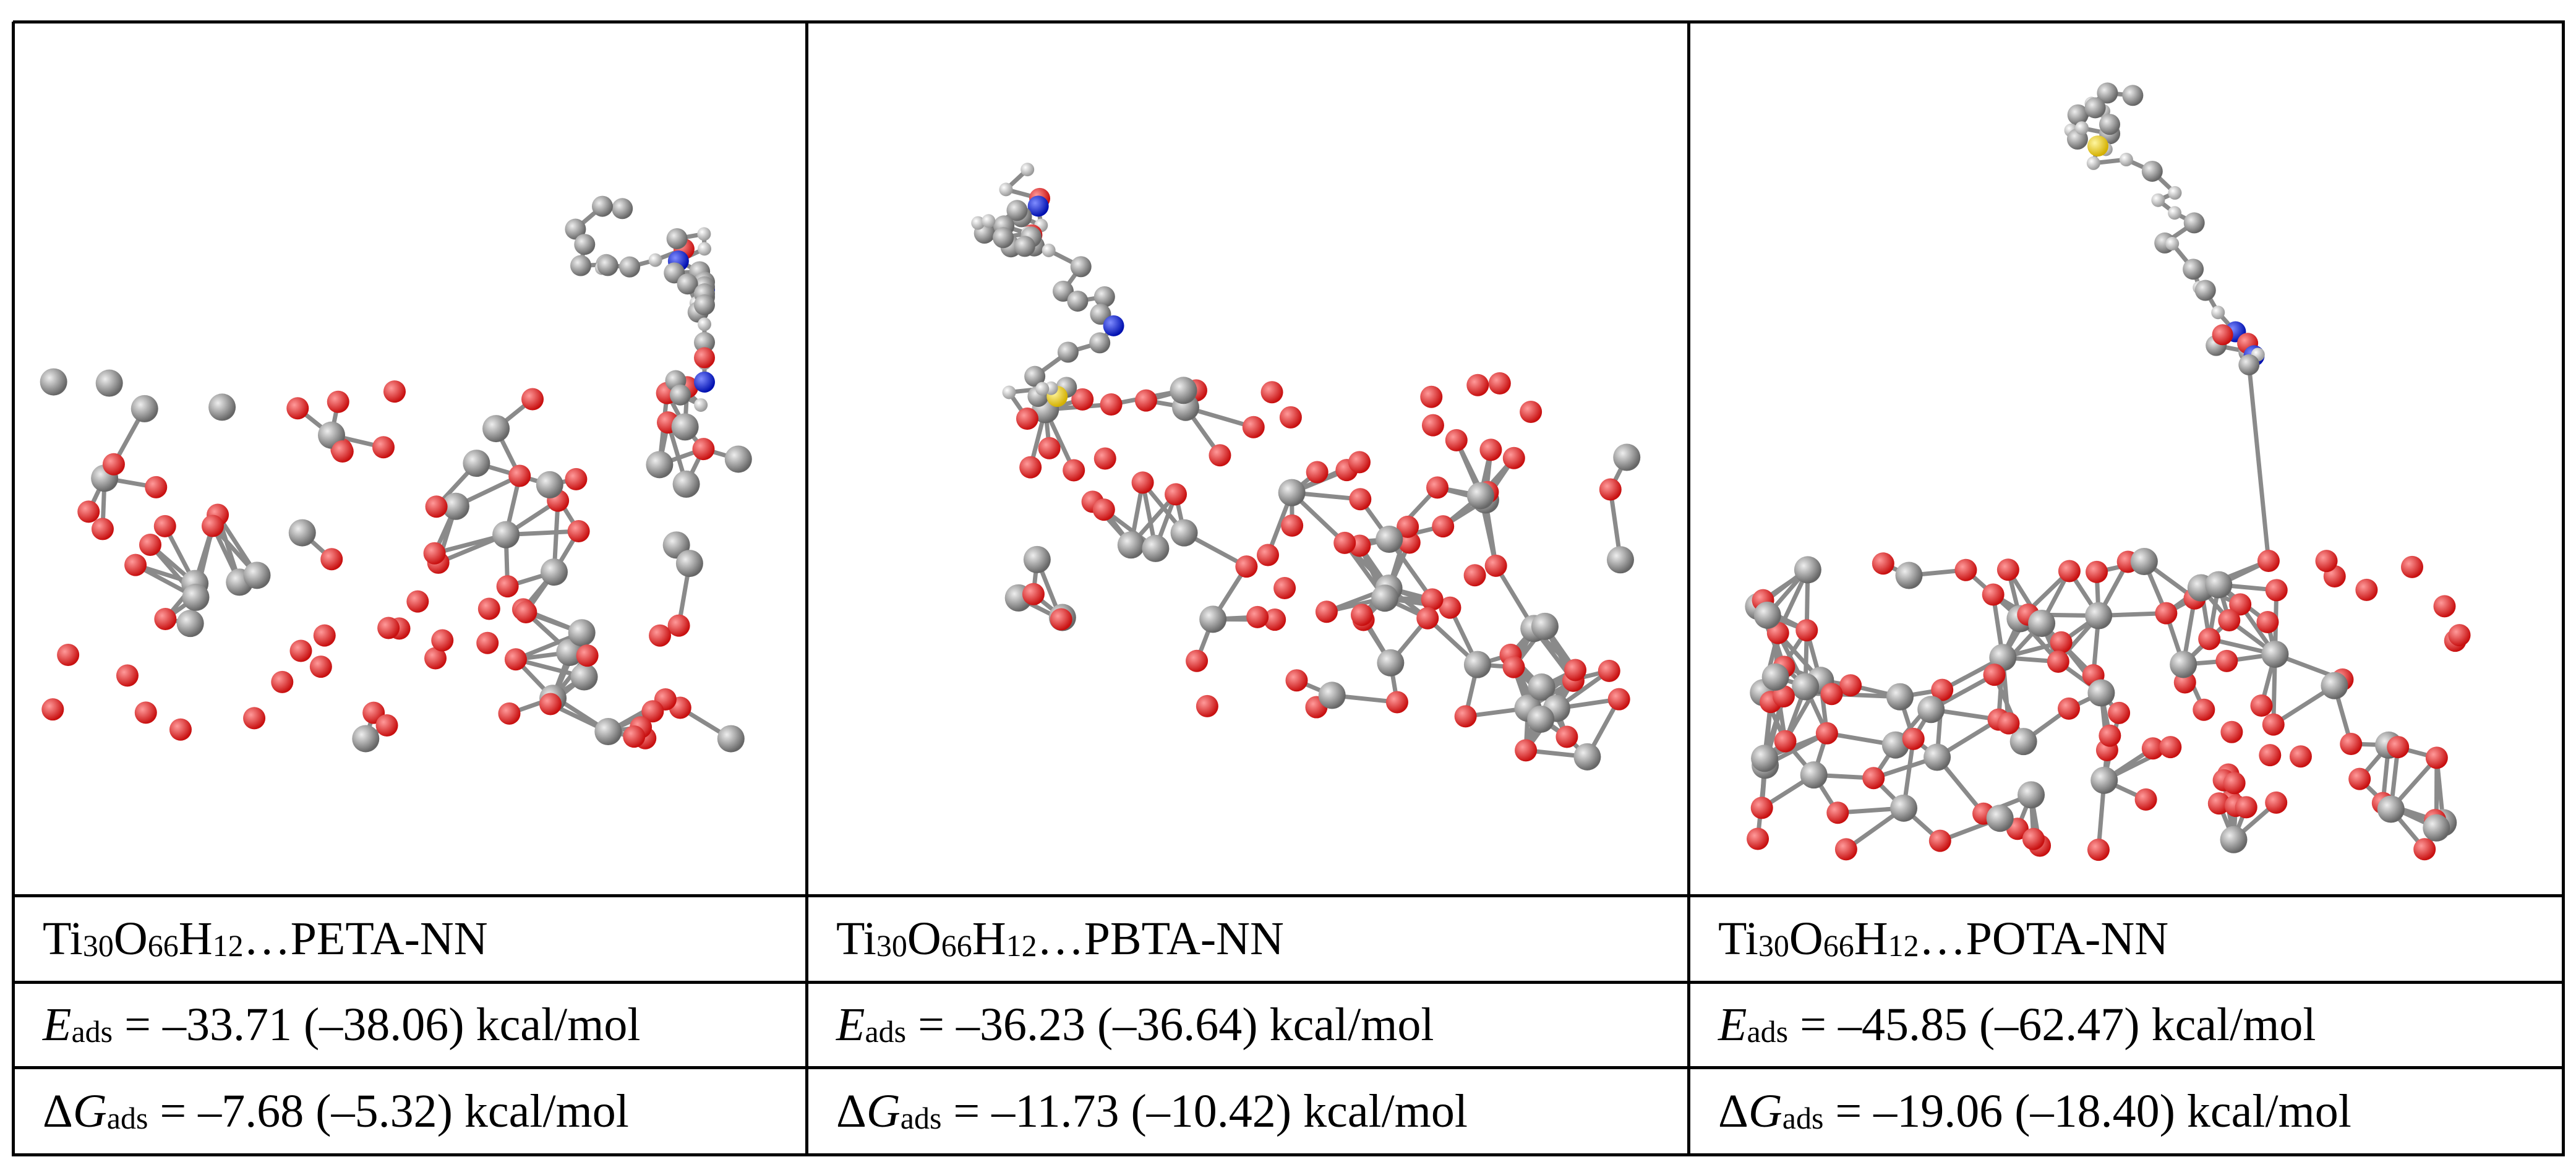 The height and width of the screenshot is (1170, 2576). Describe the element at coordinates (1247, 1111) in the screenshot. I see `adsorption-free-energy: ΔG ads = –11.73 (–10.42) kcal/mol` at that location.